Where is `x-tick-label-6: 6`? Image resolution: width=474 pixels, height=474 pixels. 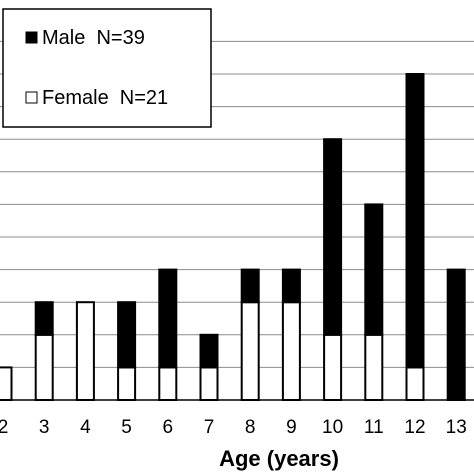 x-tick-label-6: 6 is located at coordinates (168, 427).